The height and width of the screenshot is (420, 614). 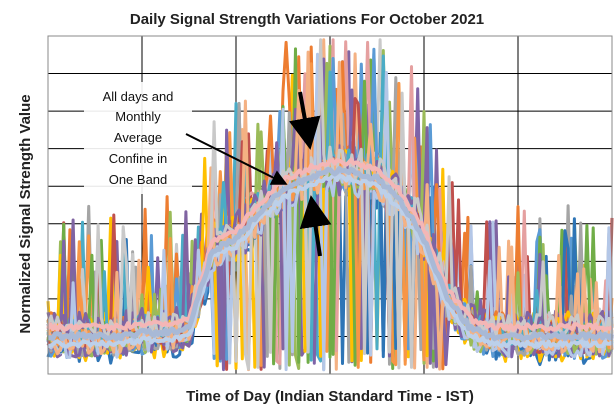 I want to click on y-axis-title: Normalized Signal Strength Value, so click(x=25, y=213).